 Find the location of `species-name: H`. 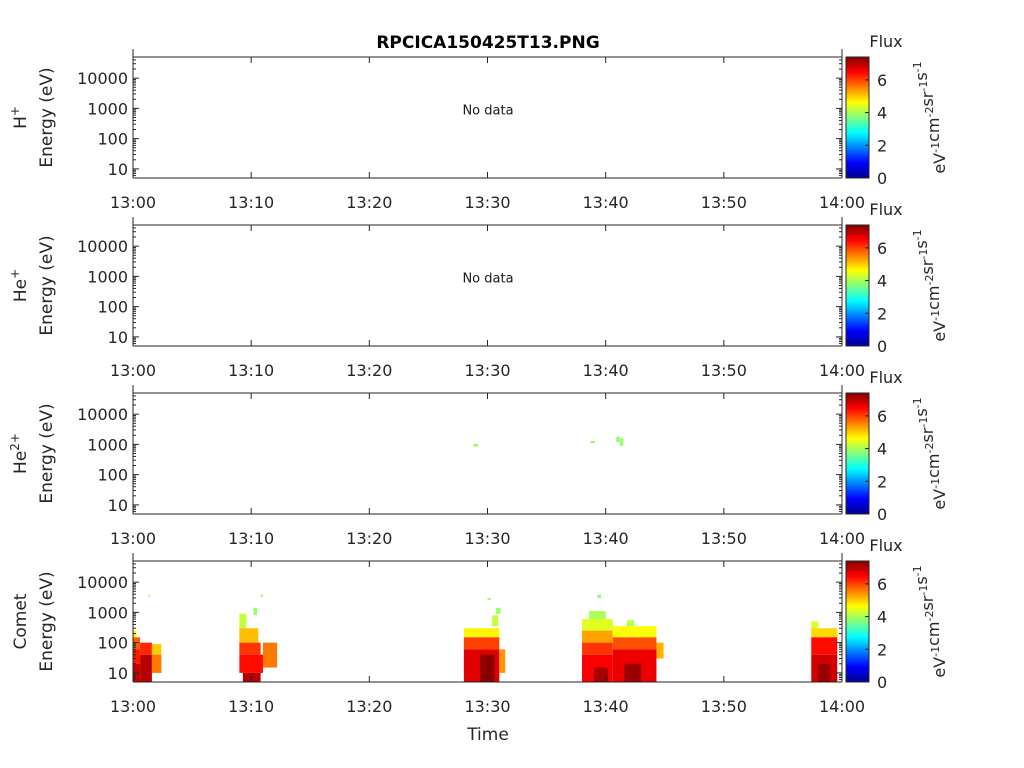

species-name: H is located at coordinates (21, 122).